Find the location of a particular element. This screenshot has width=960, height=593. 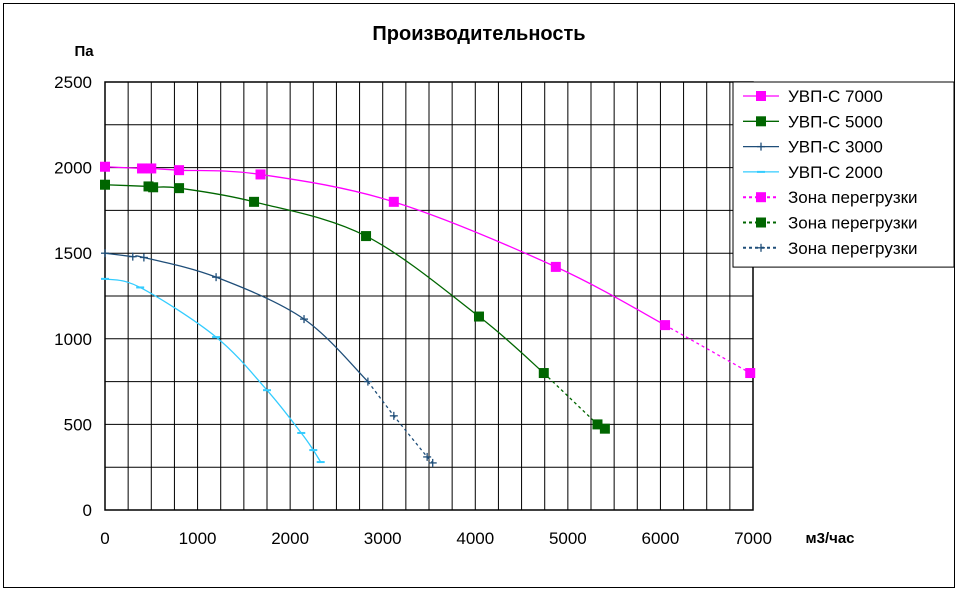

legend-item: УВП-С 5000 is located at coordinates (813, 121).